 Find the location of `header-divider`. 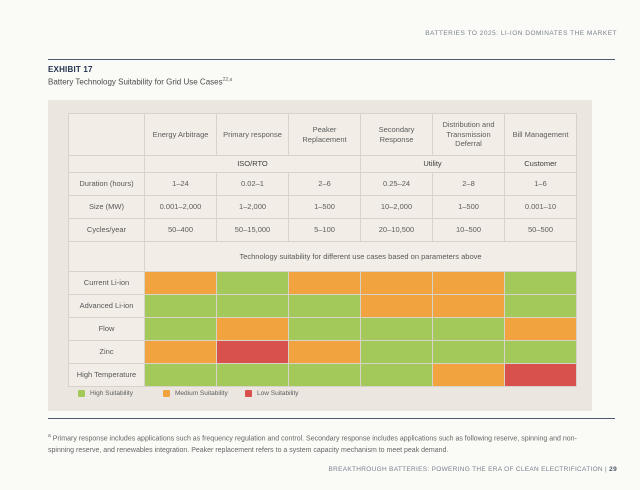

header-divider is located at coordinates (331, 59).